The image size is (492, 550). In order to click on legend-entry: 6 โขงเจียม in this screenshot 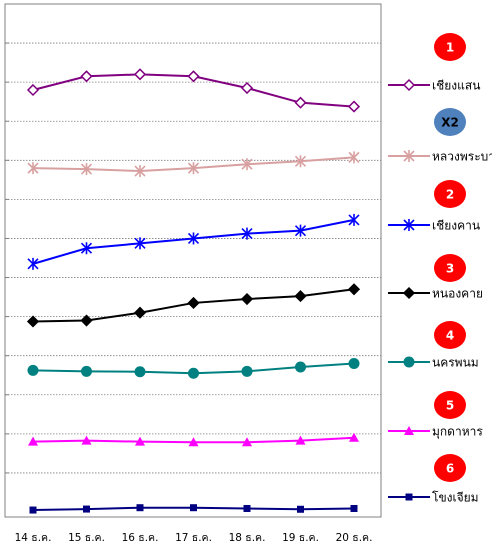, I will do `click(433, 479)`.